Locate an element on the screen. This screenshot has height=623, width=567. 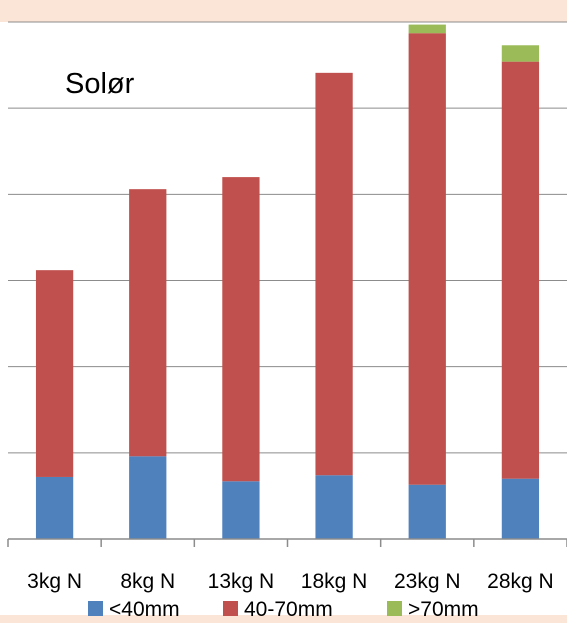
x-tick-label: 3kg N is located at coordinates (54, 581).